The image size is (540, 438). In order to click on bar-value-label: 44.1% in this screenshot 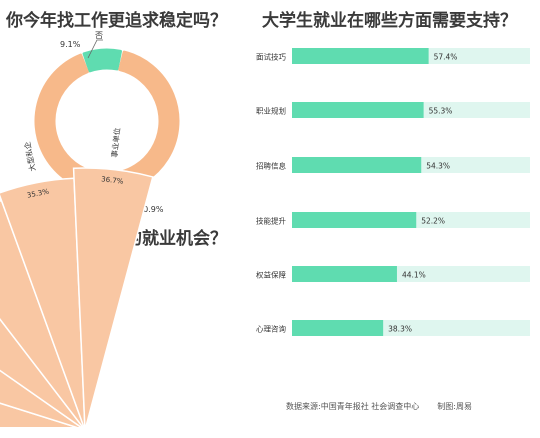, I will do `click(414, 275)`.